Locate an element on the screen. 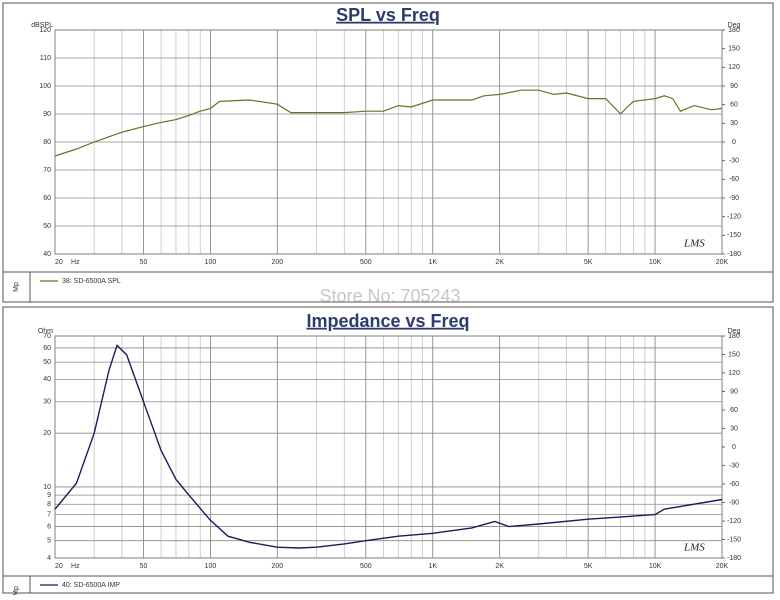 The width and height of the screenshot is (780, 600). chart-title: Impedance vs Freq is located at coordinates (387, 321).